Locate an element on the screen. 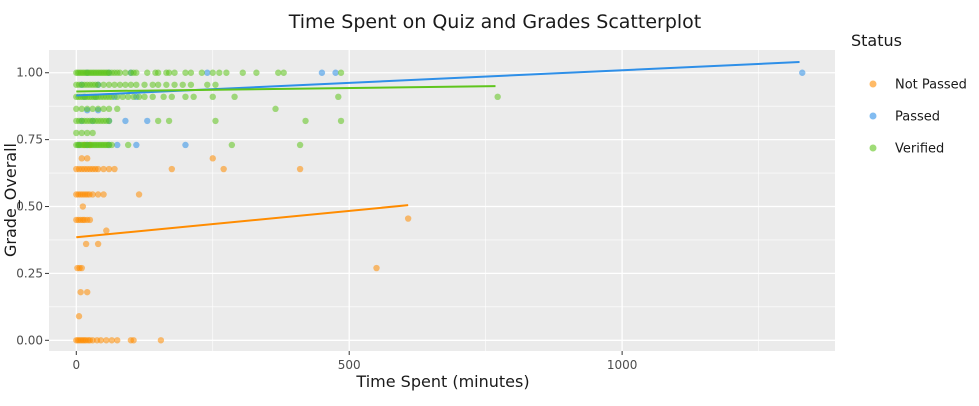 The image size is (979, 406). legend-label: Passed is located at coordinates (917, 117).